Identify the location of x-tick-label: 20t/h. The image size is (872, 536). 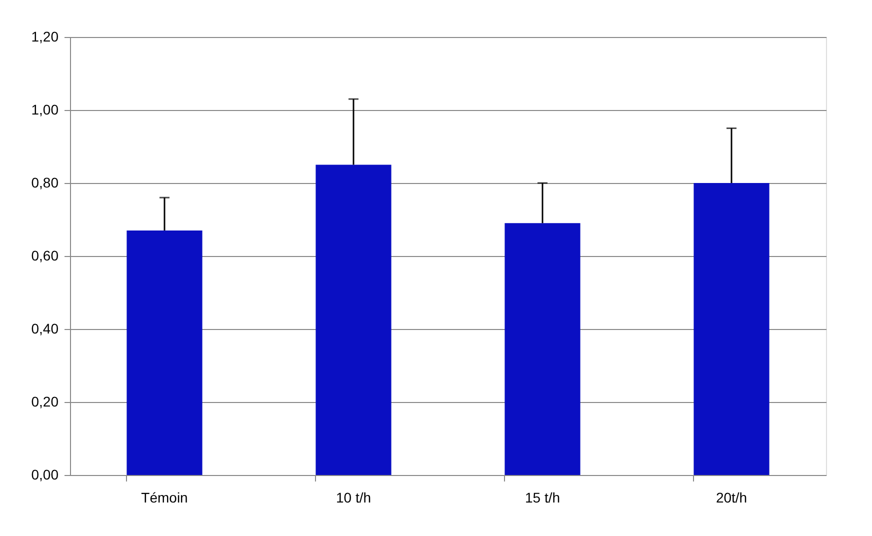
(732, 498).